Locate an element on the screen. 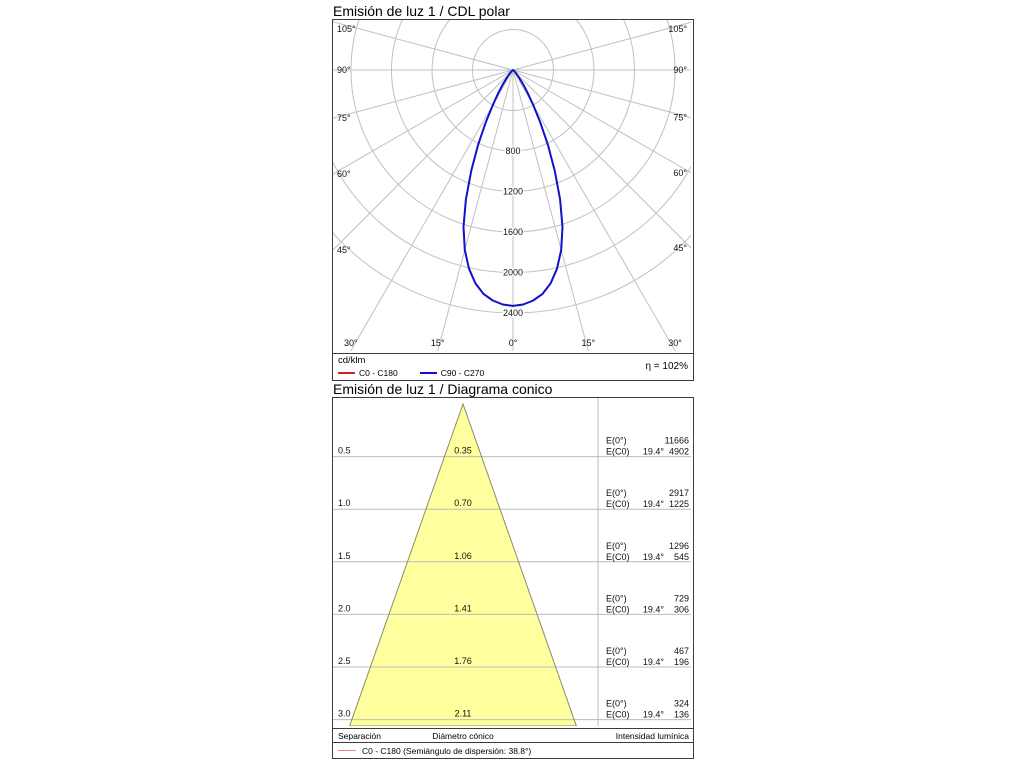 This screenshot has height=768, width=1024. separation-value: 1.5 is located at coordinates (344, 556).